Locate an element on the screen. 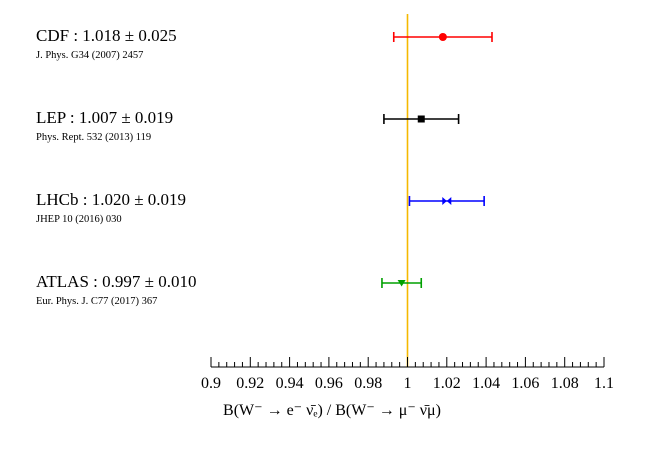 This screenshot has height=452, width=664. x-tick-label: 0.96 is located at coordinates (329, 383).